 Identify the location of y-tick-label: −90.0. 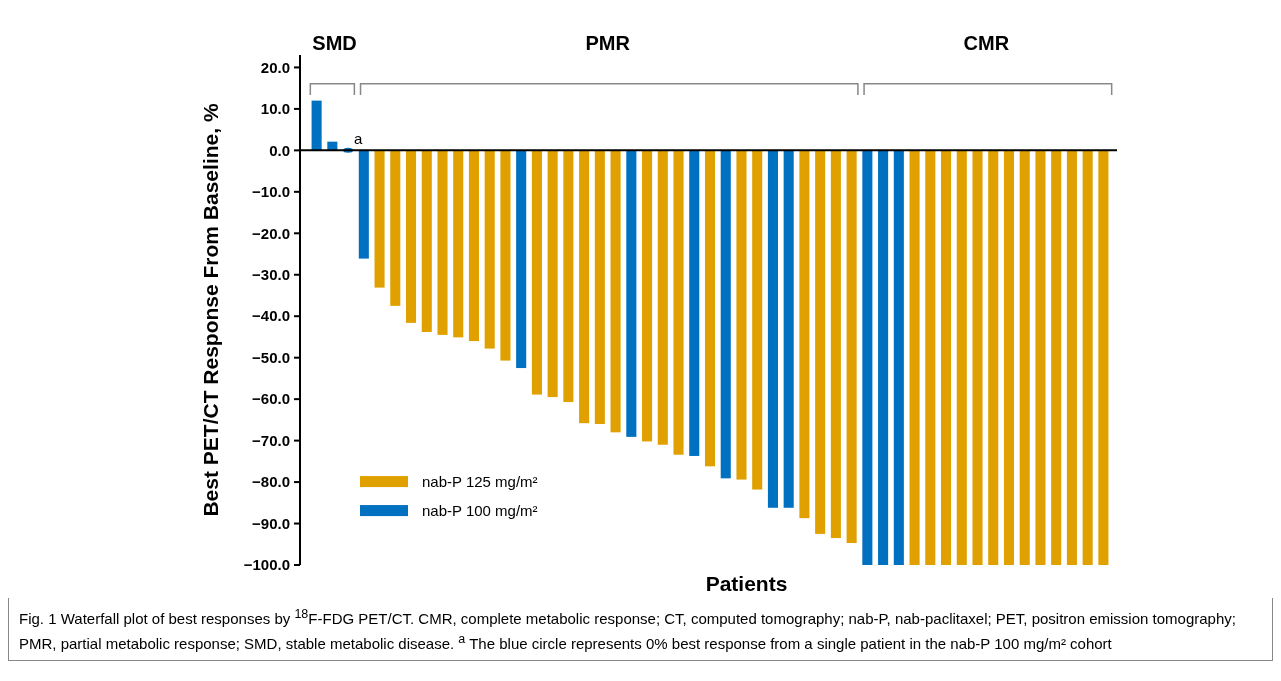
(271, 523).